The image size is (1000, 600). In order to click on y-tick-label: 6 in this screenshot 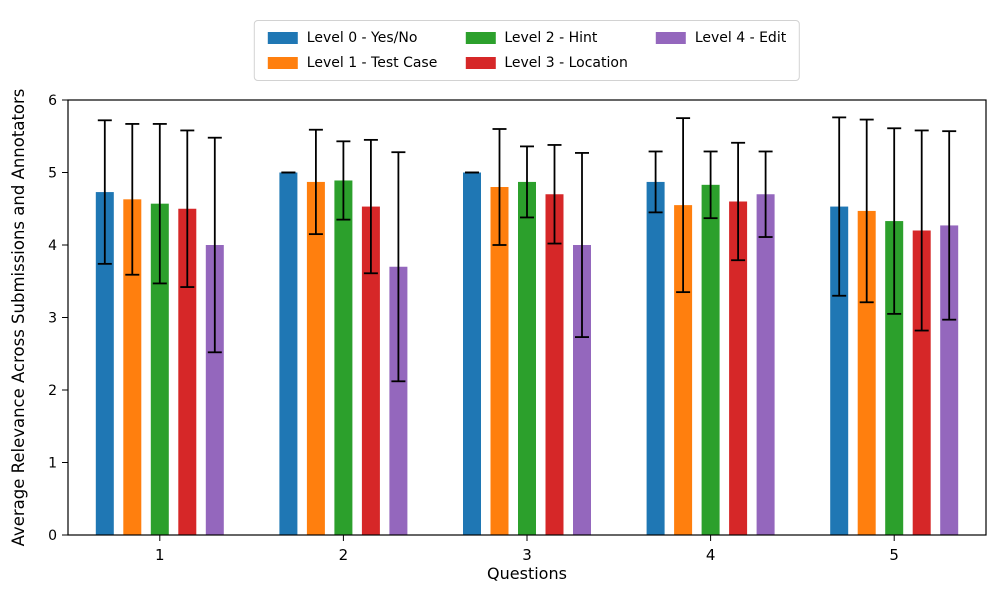, I will do `click(52, 101)`.